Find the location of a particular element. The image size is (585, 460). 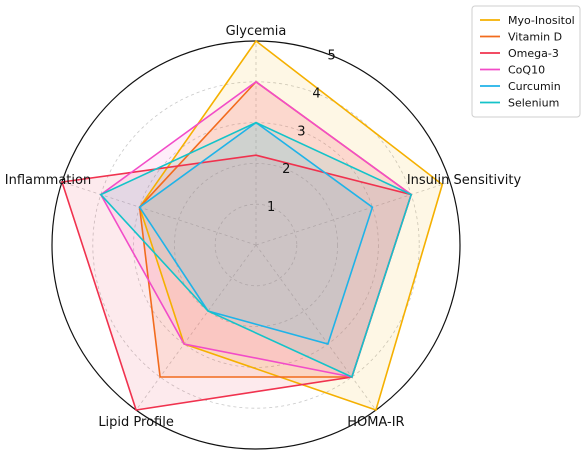

legend-label: Omega-3 is located at coordinates (533, 53).